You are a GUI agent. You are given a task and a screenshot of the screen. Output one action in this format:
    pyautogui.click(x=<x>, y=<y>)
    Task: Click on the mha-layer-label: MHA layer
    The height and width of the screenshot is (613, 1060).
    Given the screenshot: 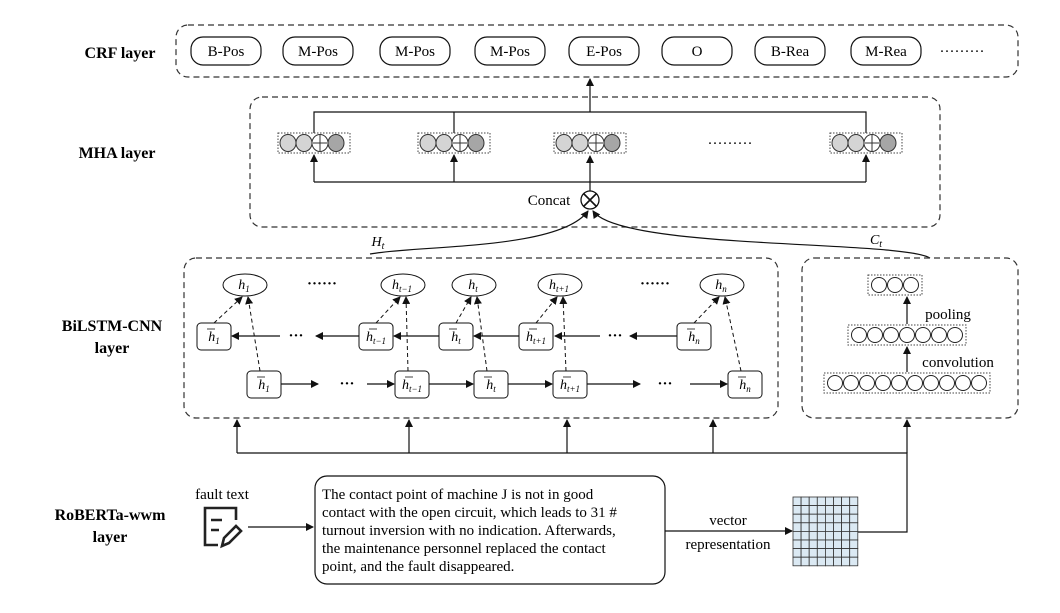 What is the action you would take?
    pyautogui.click(x=117, y=153)
    